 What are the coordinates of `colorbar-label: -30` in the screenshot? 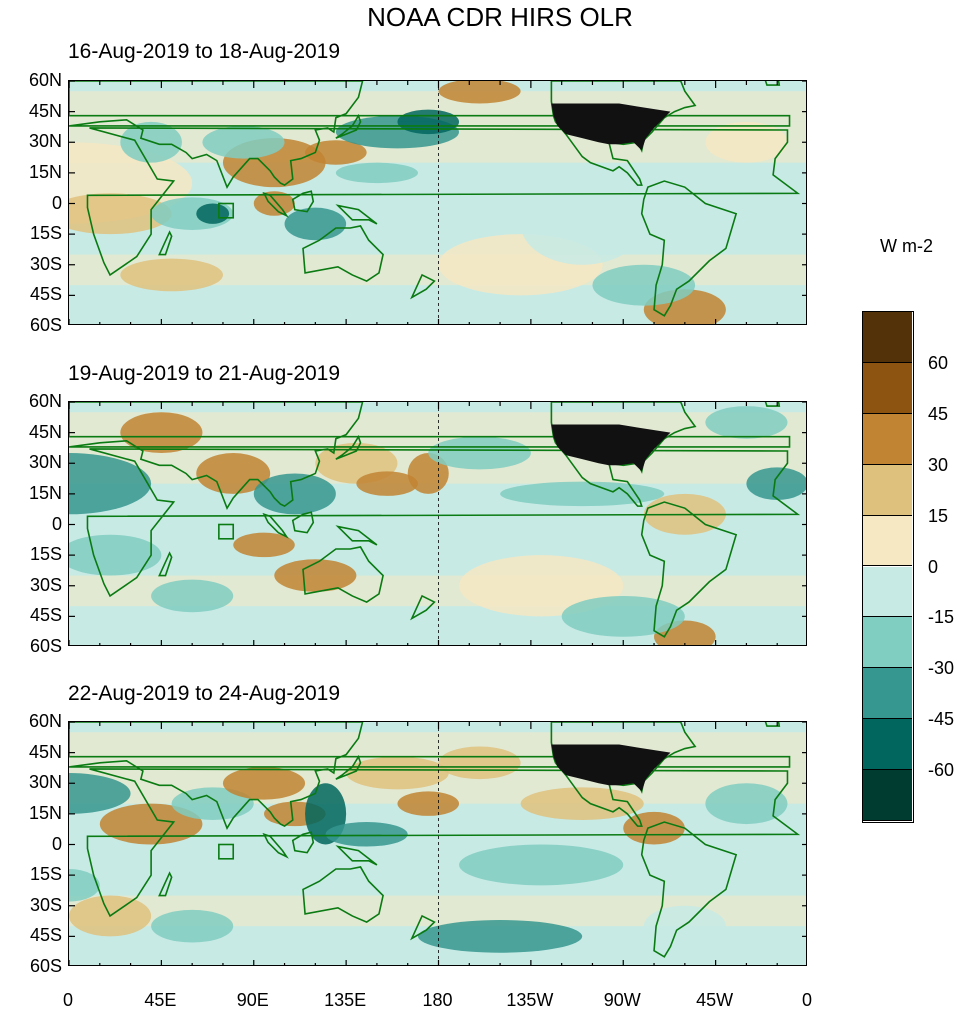 It's located at (941, 668).